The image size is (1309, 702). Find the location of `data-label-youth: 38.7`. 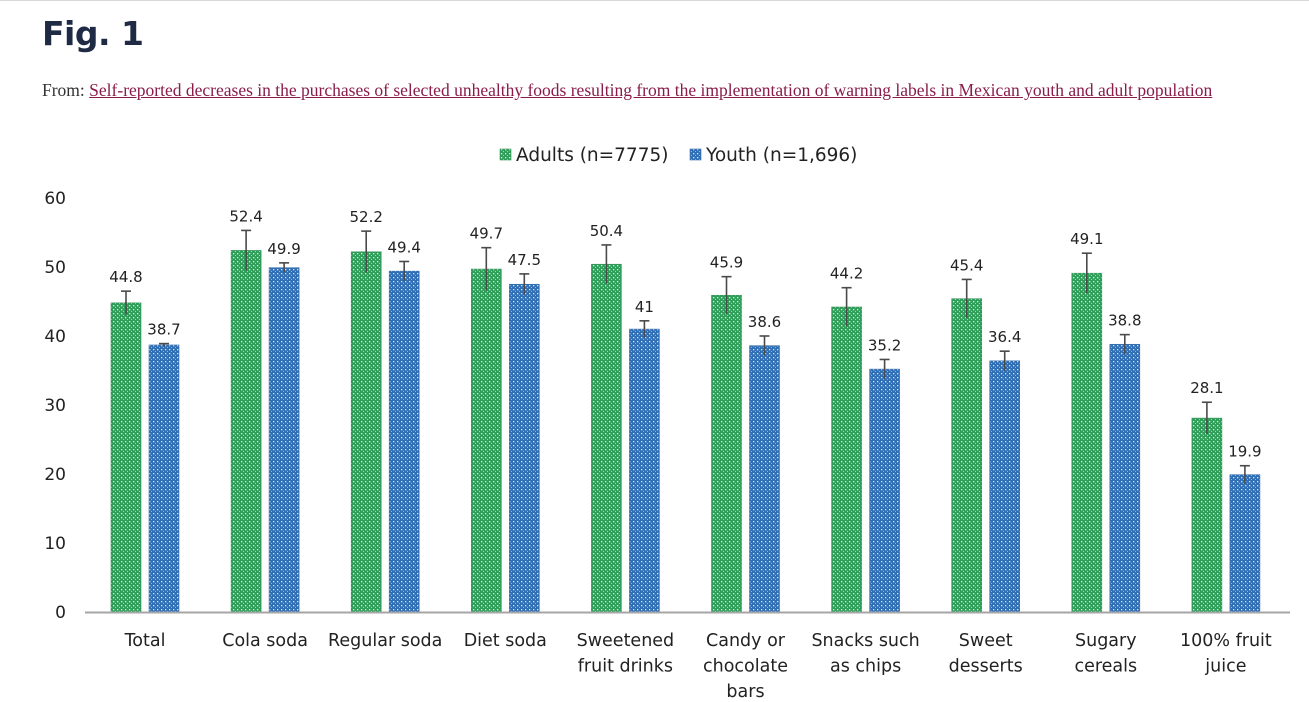

data-label-youth: 38.7 is located at coordinates (163, 330).